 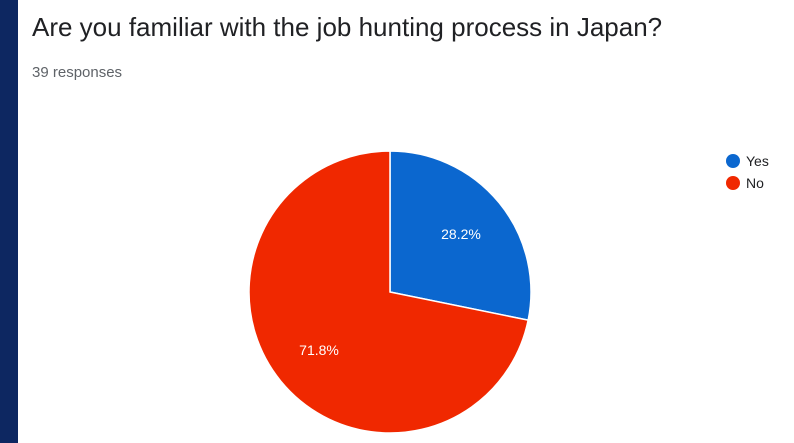 What do you see at coordinates (757, 161) in the screenshot?
I see `legend-label-yes: Yes` at bounding box center [757, 161].